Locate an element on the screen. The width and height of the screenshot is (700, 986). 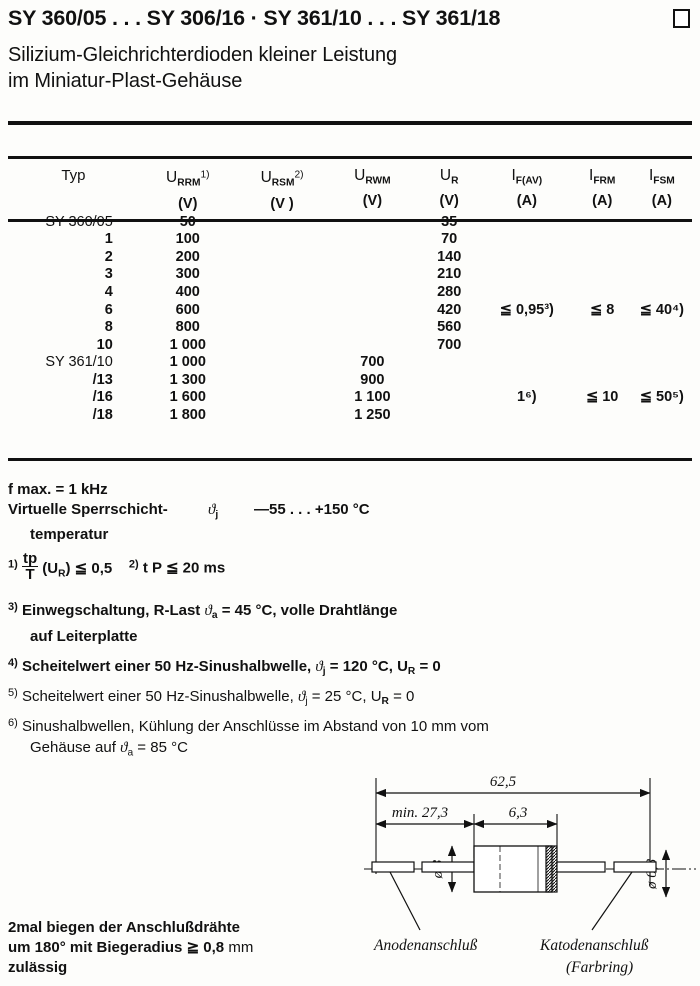
dim-wire-diameter: ø 0,8 is located at coordinates (657, 873).